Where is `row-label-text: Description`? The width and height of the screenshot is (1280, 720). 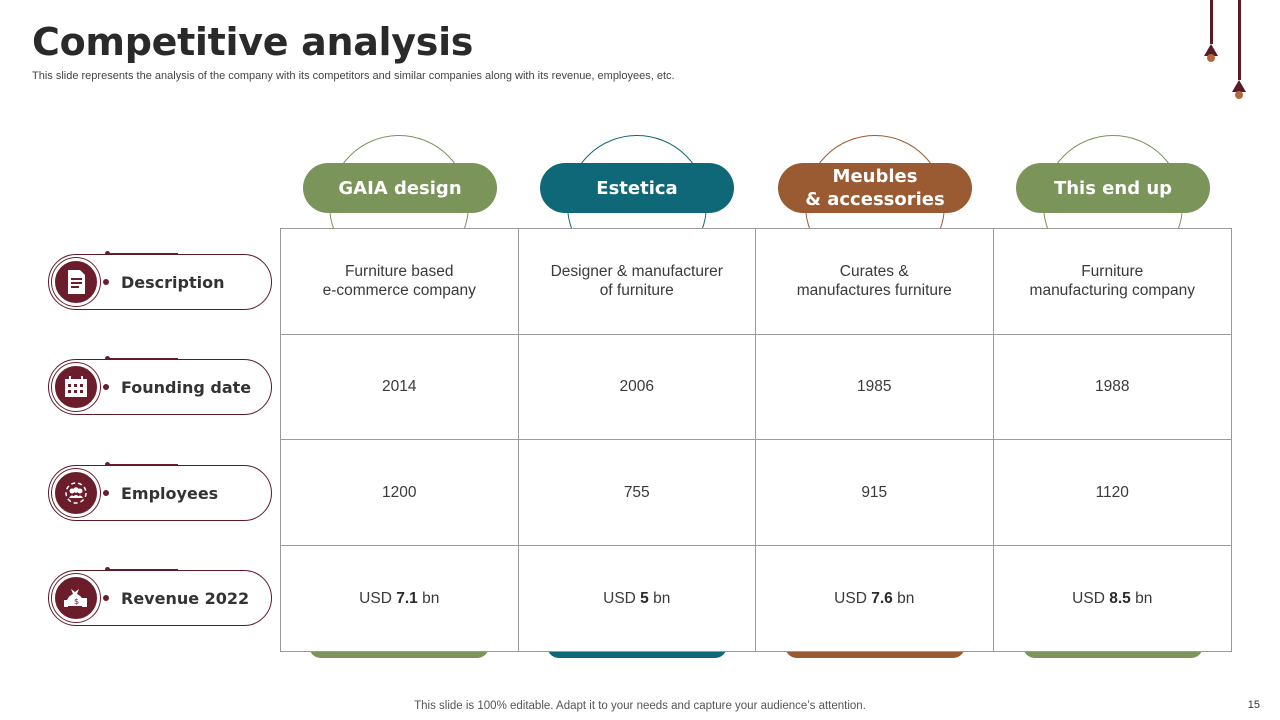 row-label-text: Description is located at coordinates (173, 282).